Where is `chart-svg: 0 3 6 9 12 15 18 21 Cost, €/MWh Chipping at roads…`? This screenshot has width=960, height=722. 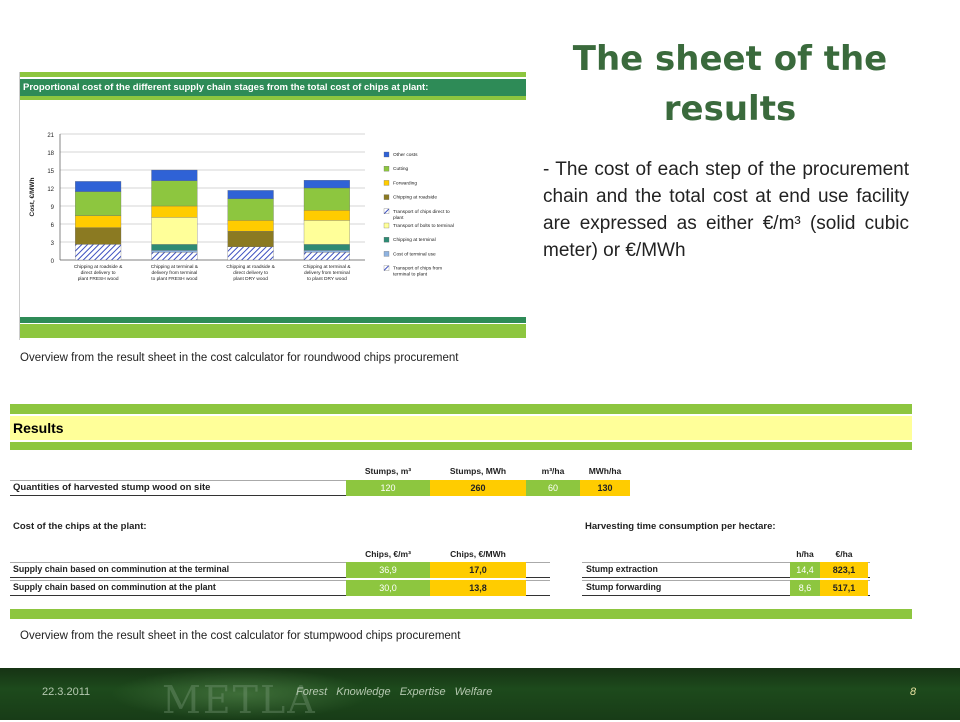
chart-svg: 0 3 6 9 12 15 18 21 Cost, €/MWh Chipping at roads… is located at coordinates (241, 207).